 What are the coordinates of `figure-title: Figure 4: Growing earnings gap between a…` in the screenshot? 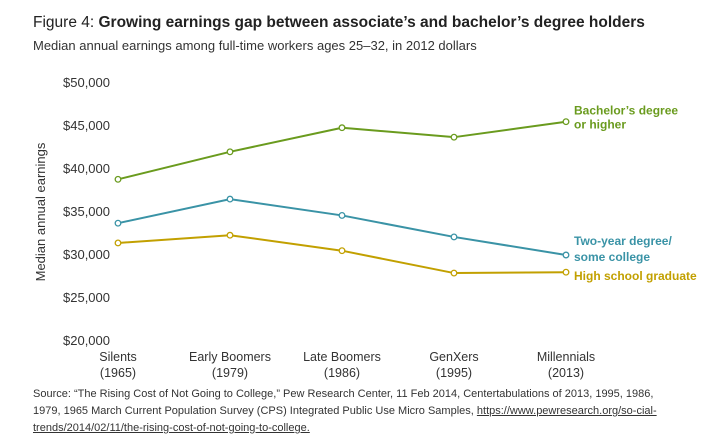 It's located at (339, 23).